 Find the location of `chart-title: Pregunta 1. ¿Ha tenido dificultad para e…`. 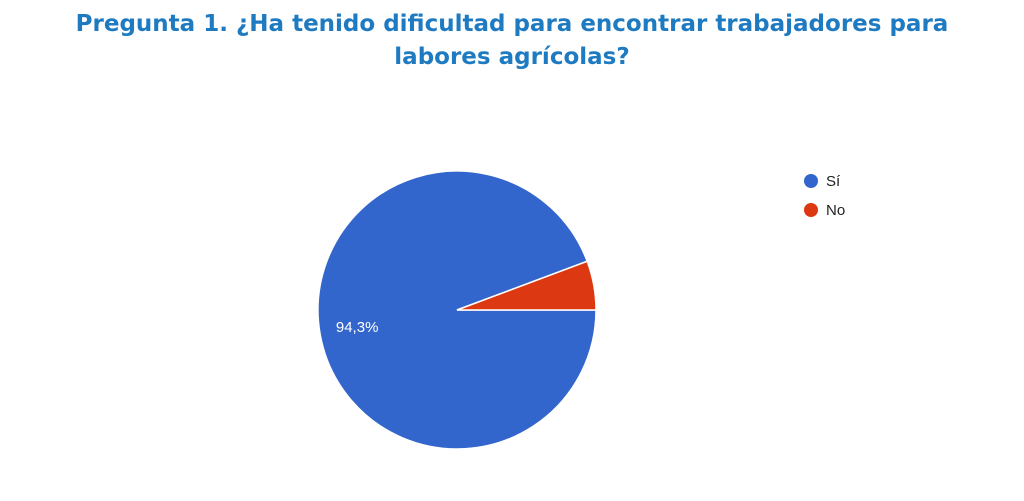

chart-title: Pregunta 1. ¿Ha tenido dificultad para e… is located at coordinates (512, 40).